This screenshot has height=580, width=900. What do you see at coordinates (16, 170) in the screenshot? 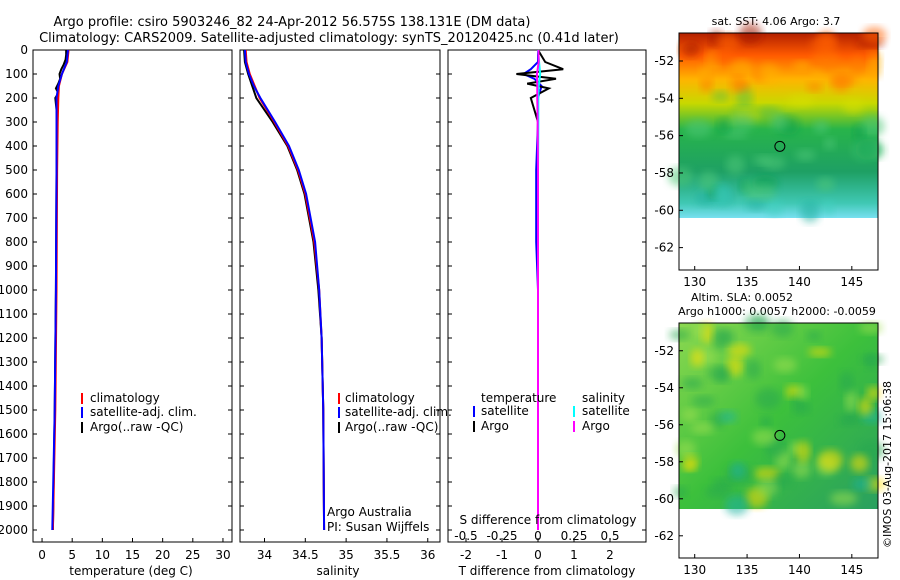
I see `depth-tick-label: 500` at bounding box center [16, 170].